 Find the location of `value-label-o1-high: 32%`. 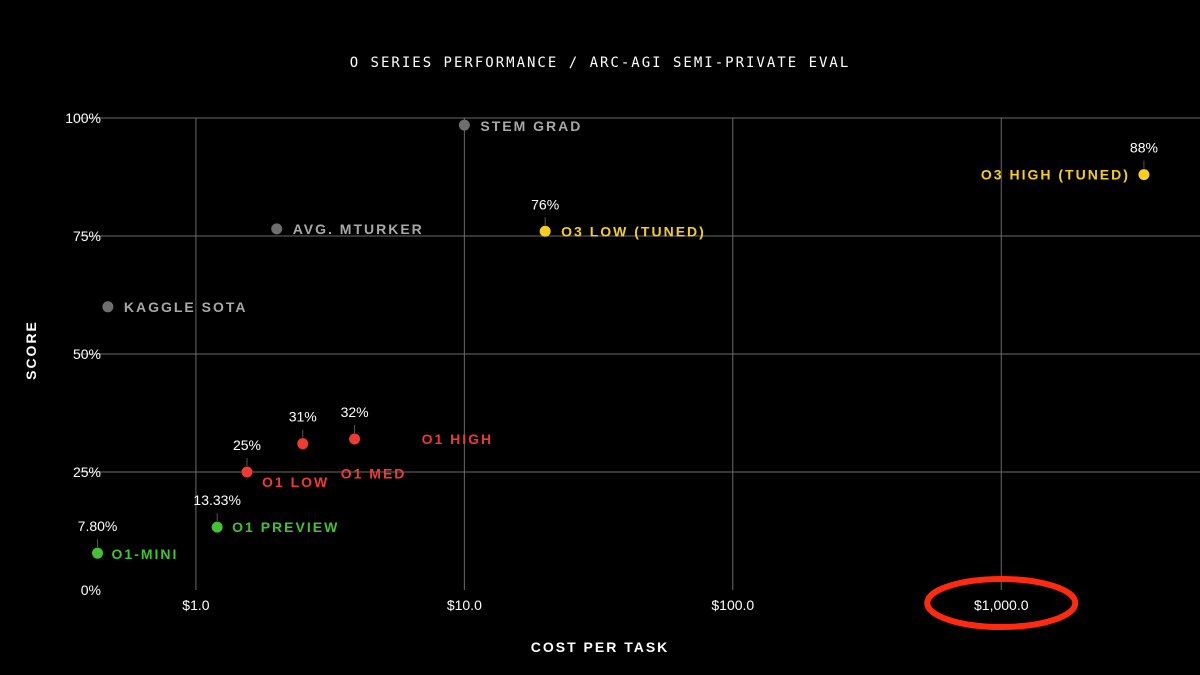

value-label-o1-high: 32% is located at coordinates (355, 412).